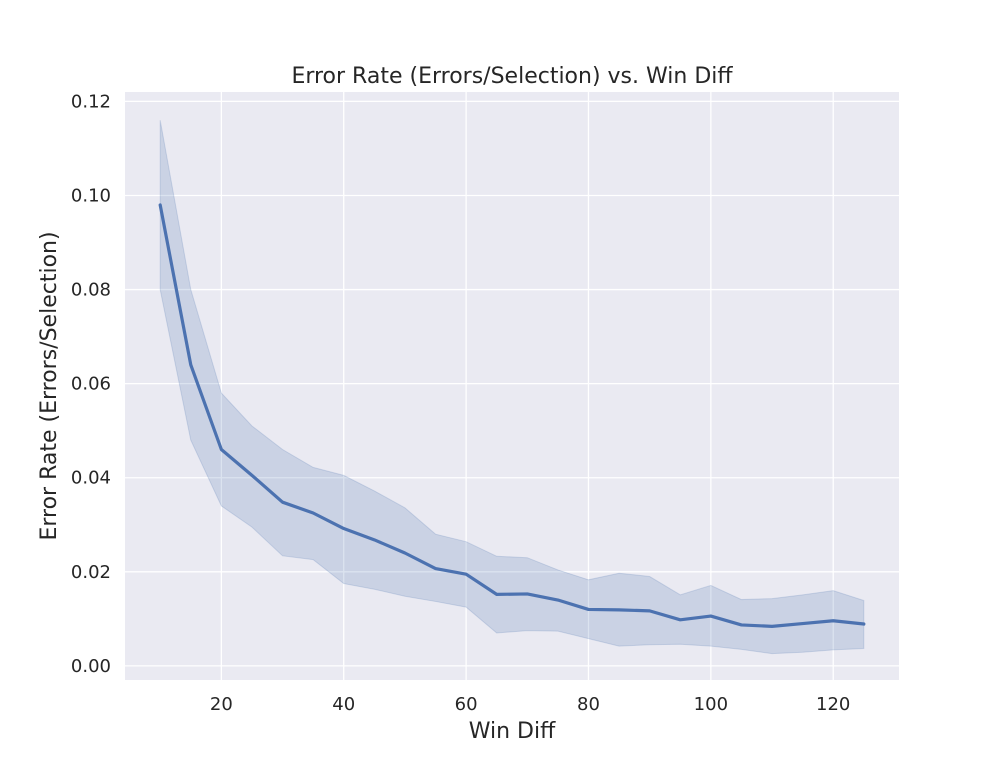 The image size is (1000, 766). I want to click on y-tick-label: 0.10, so click(91, 195).